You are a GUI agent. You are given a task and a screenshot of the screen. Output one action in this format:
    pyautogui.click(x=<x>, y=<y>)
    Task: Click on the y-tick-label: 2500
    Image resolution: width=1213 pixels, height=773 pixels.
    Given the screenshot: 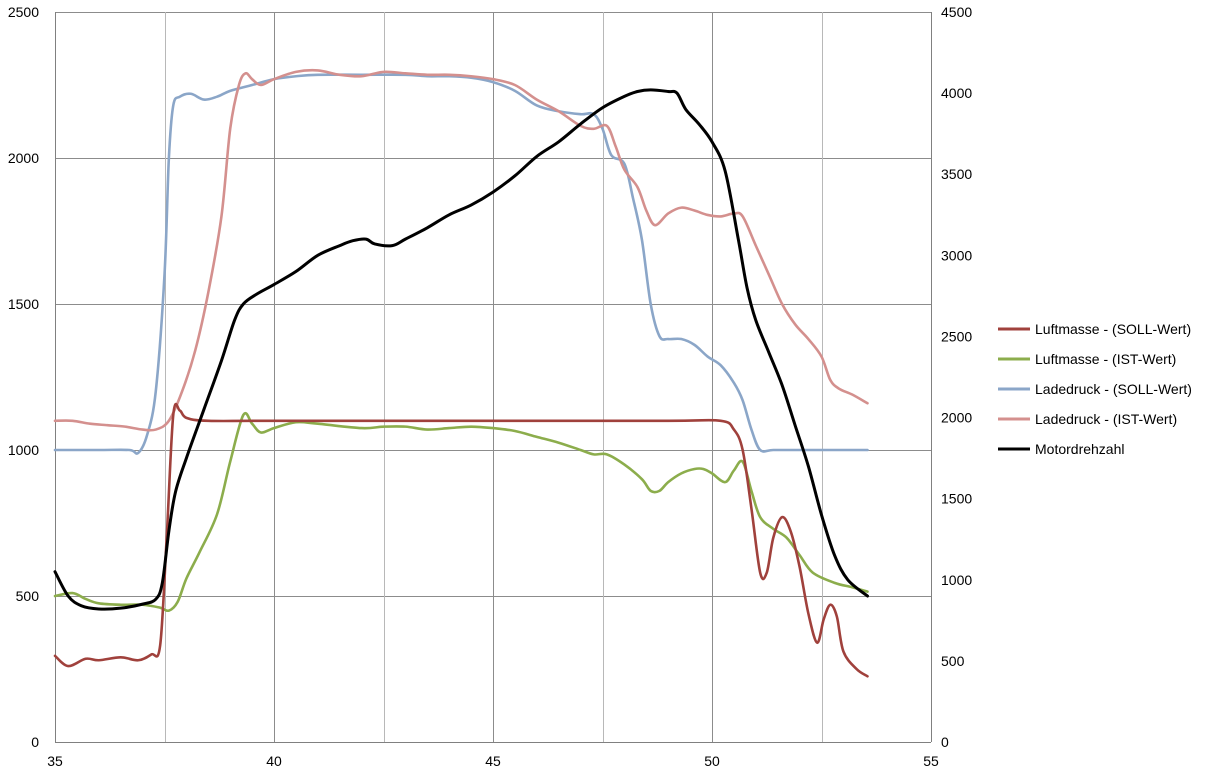 What is the action you would take?
    pyautogui.click(x=23, y=12)
    